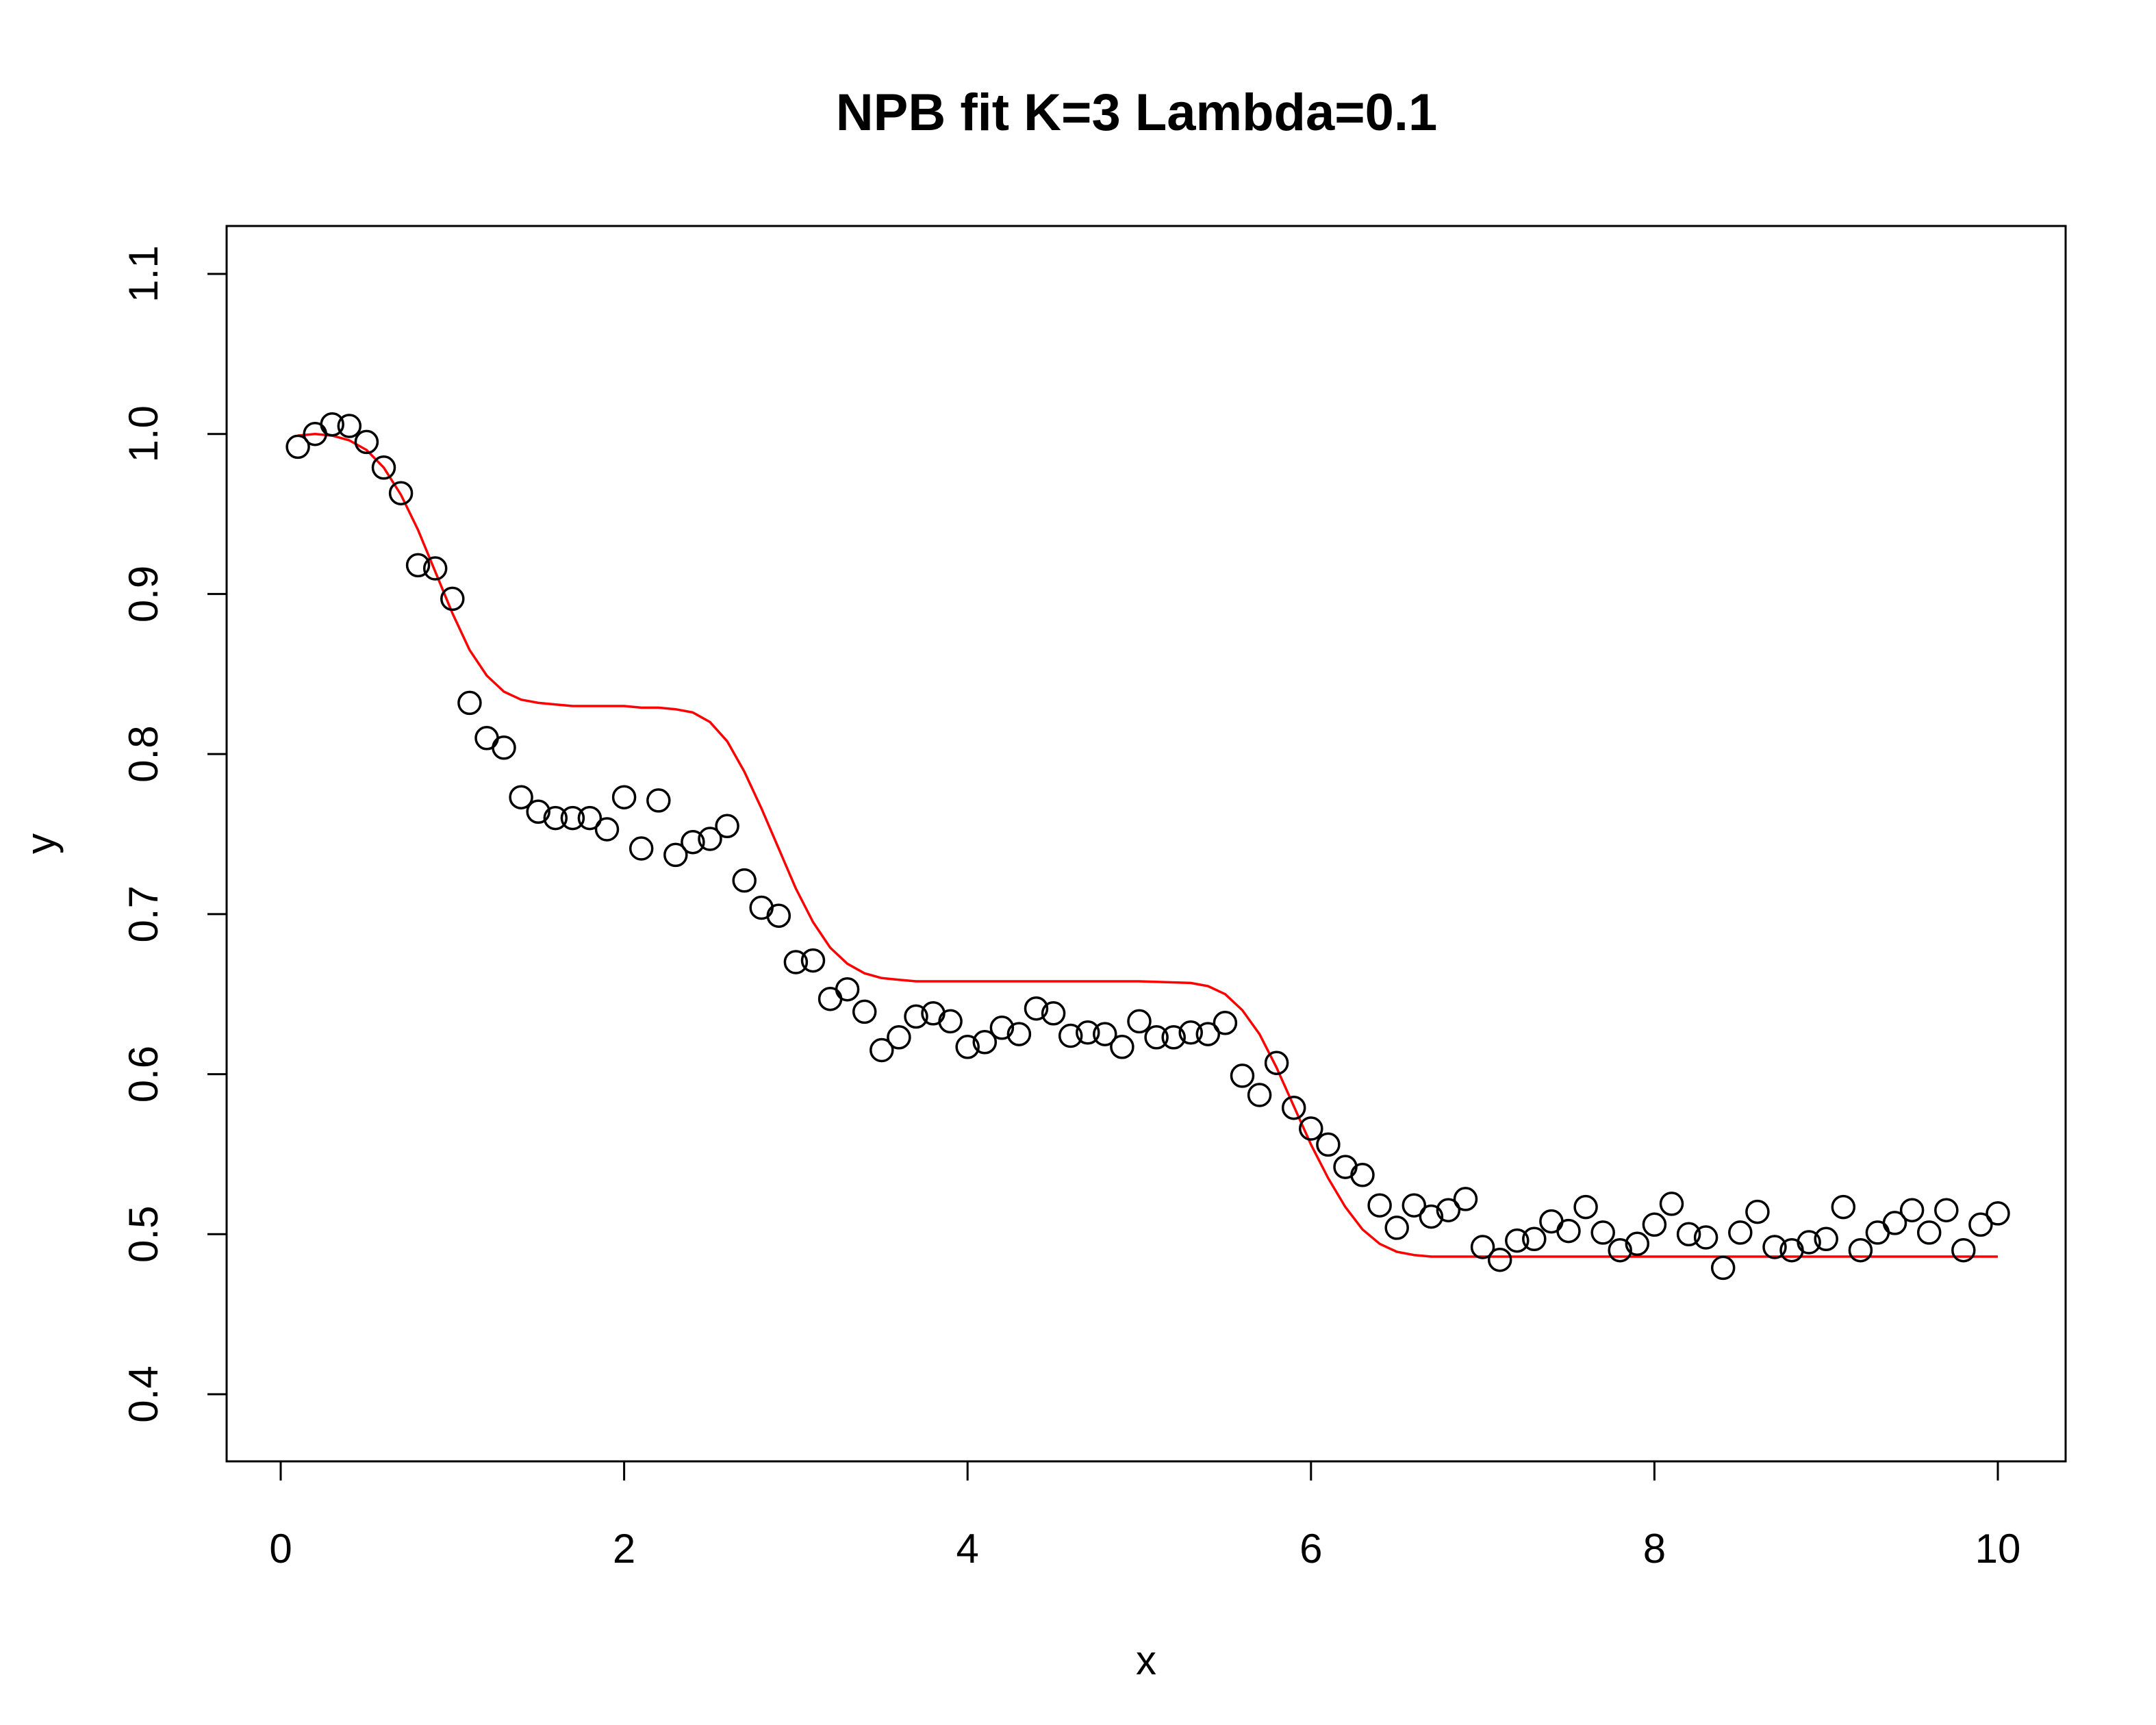 The width and height of the screenshot is (2156, 1725). I want to click on y-axis-label: y, so click(41, 843).